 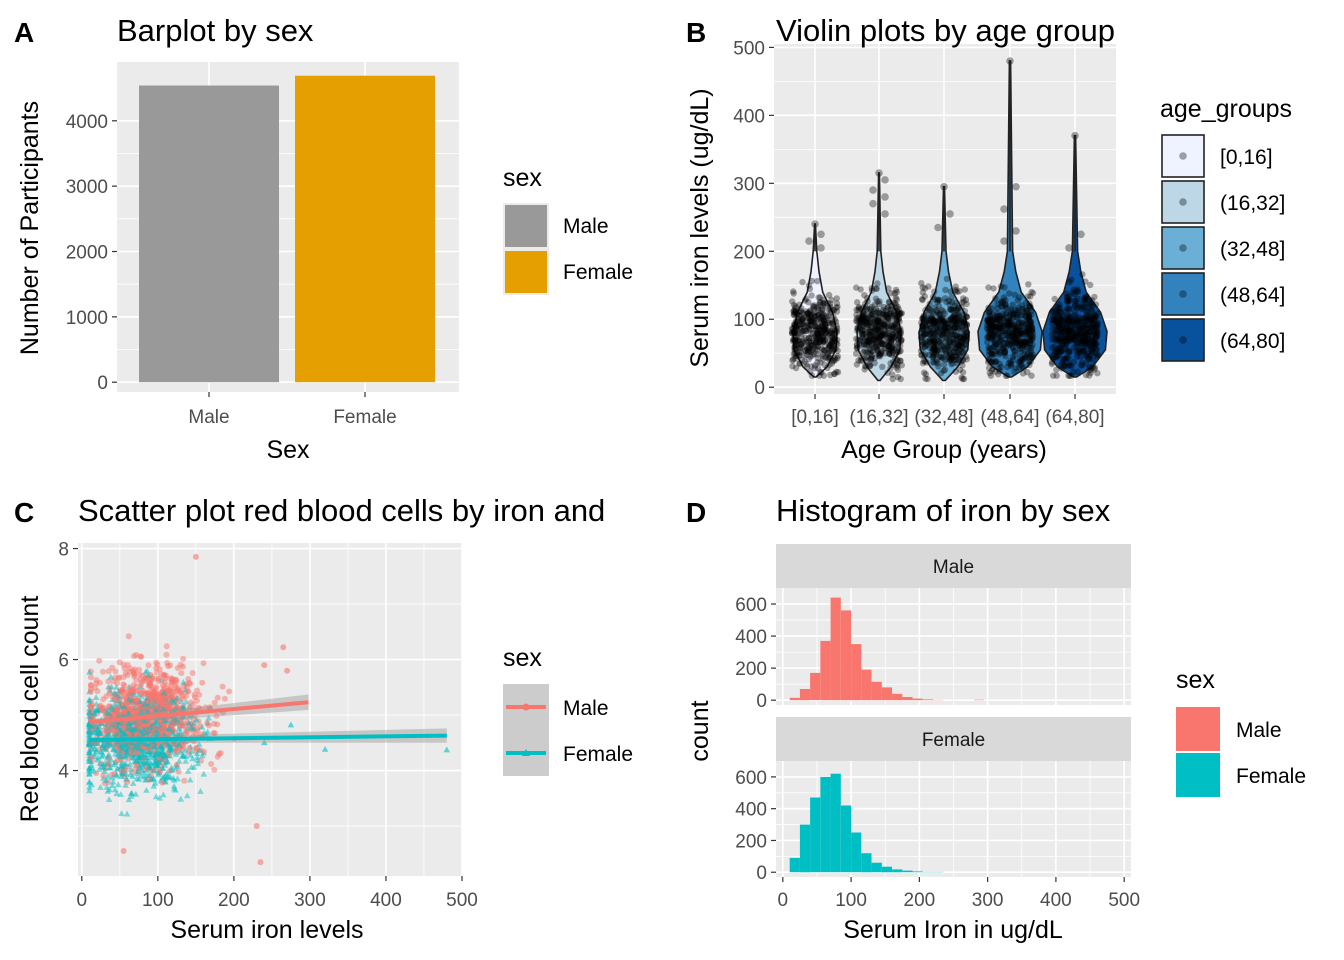 I want to click on y-tick-label: 0, so click(x=761, y=873).